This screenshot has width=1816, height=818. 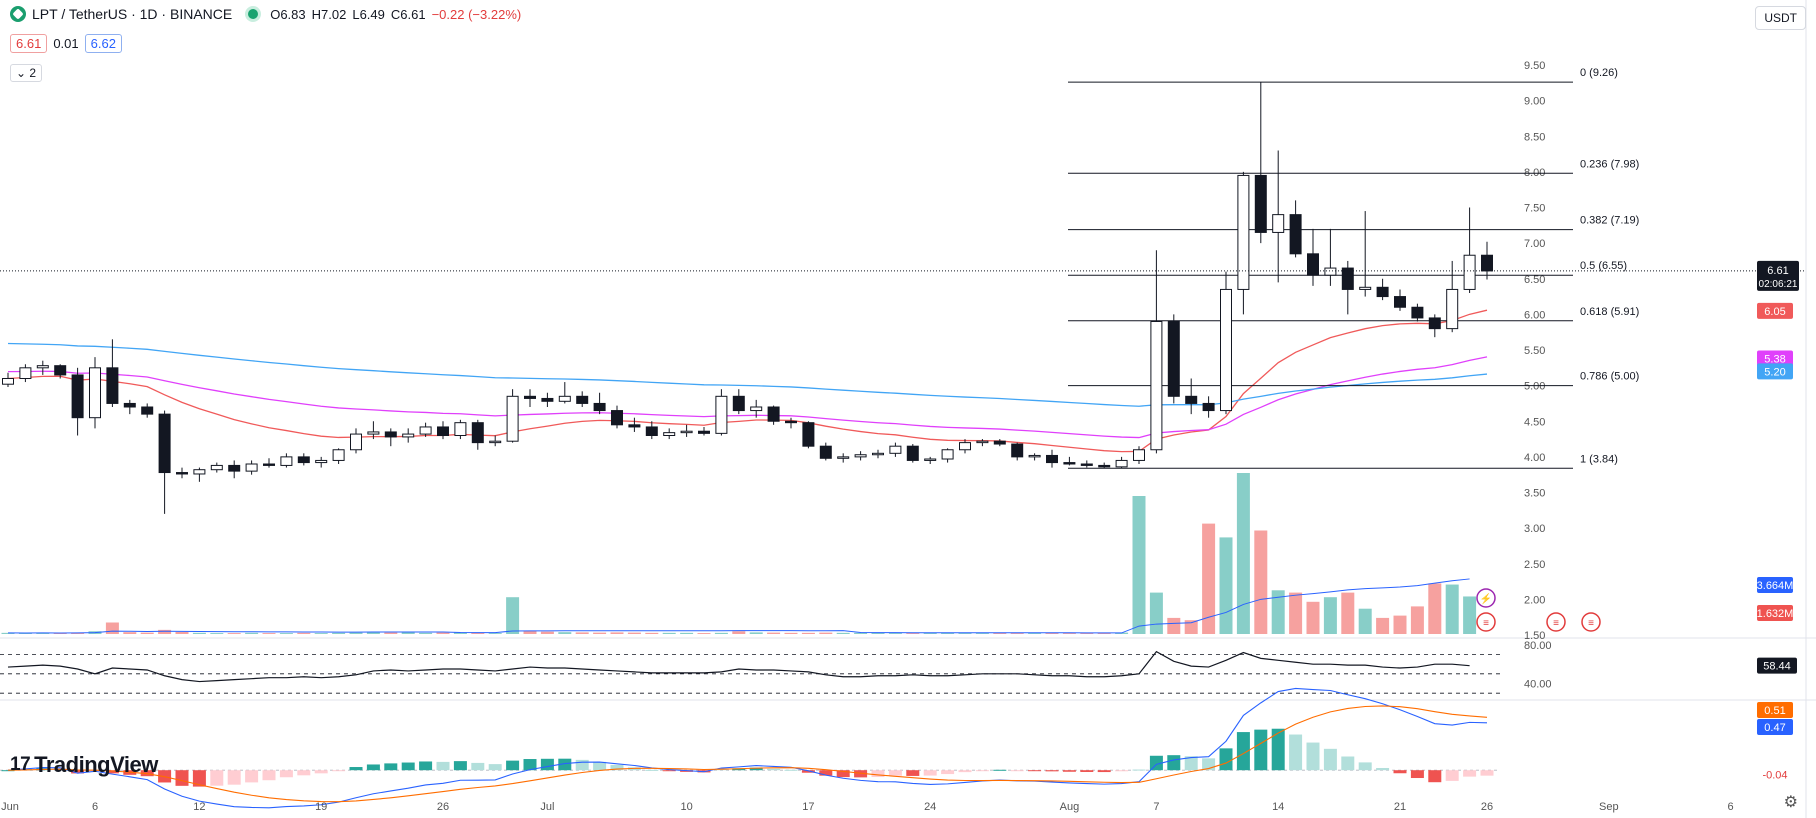 I want to click on fib-level-label: 0.618 (5.91), so click(x=1609, y=312).